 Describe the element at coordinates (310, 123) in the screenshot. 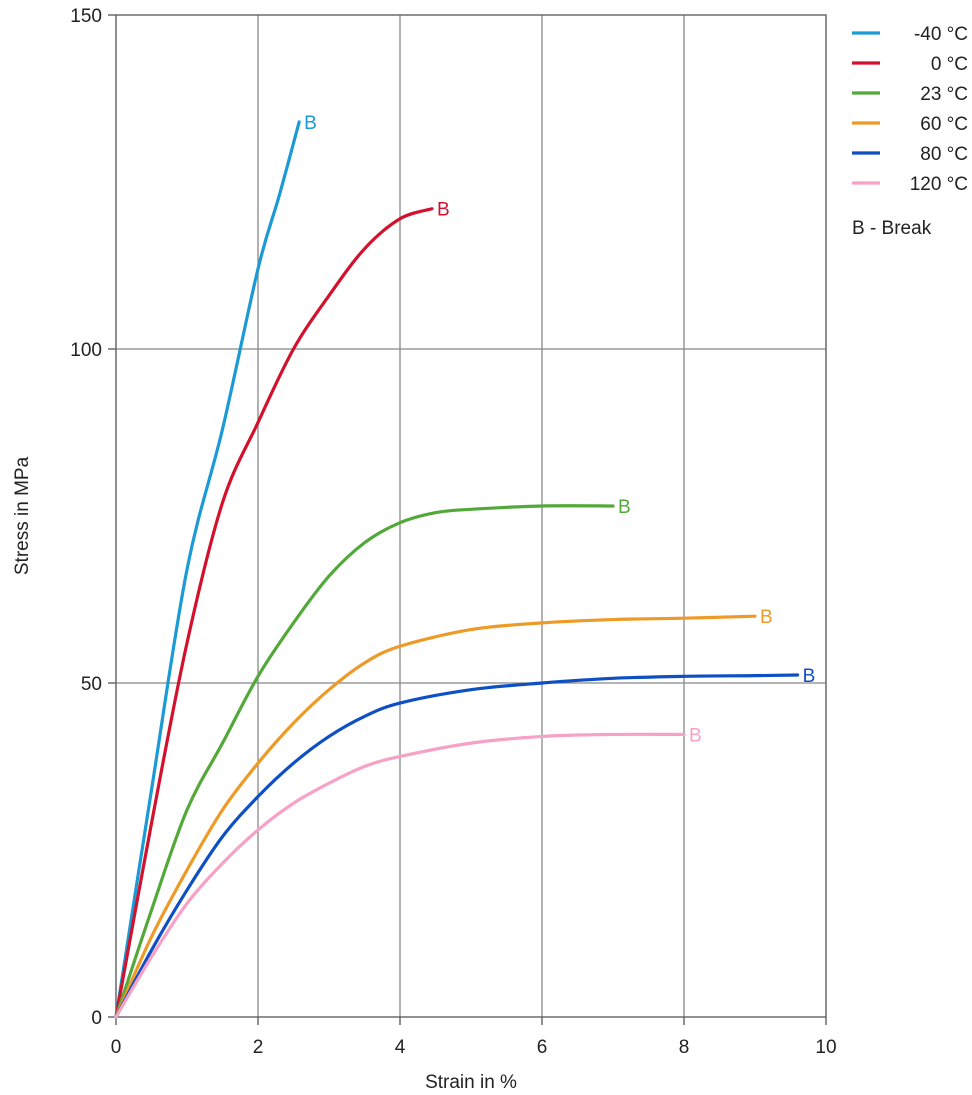

I see `break-label--40c: B` at that location.